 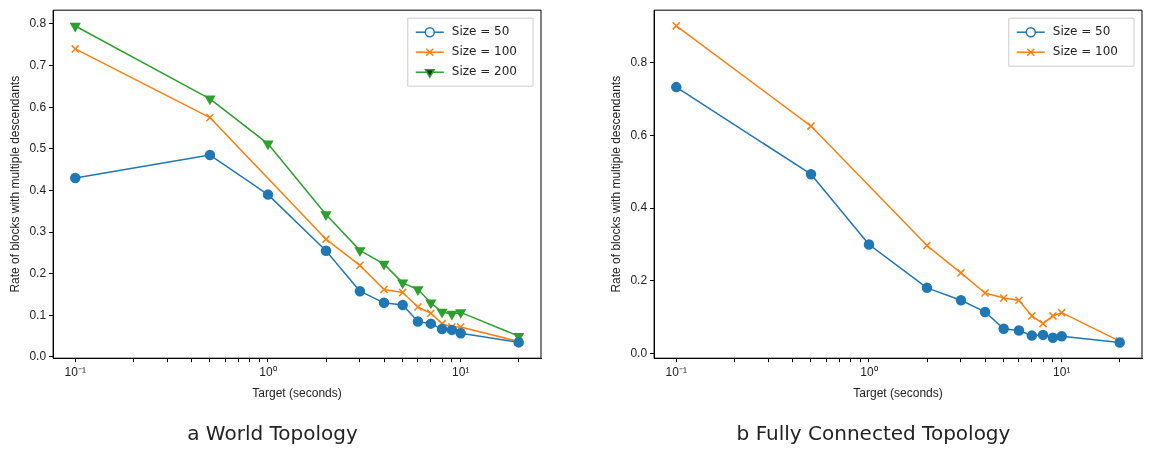 I want to click on y-tick-label: 0.7, so click(x=38, y=64).